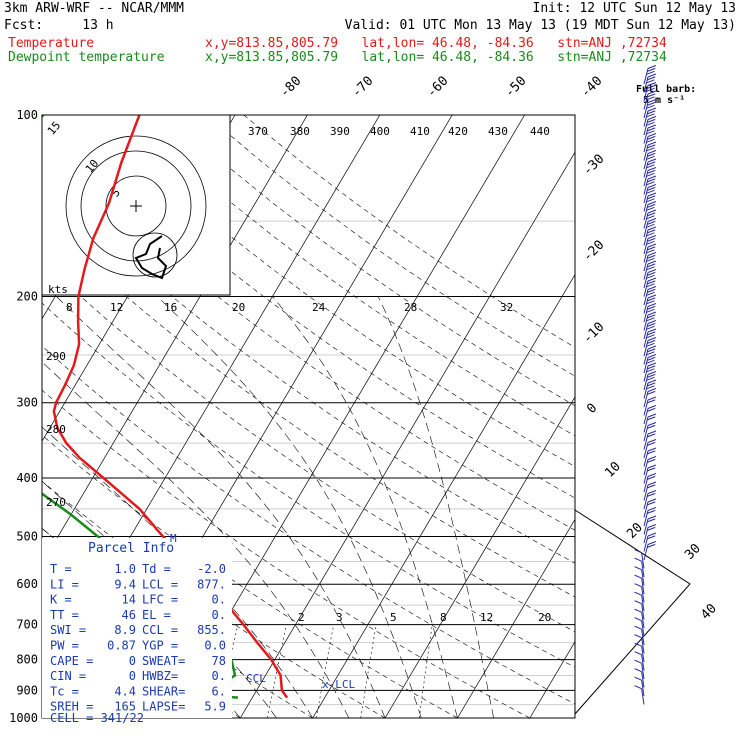 Image resolution: width=740 pixels, height=740 pixels. What do you see at coordinates (64, 646) in the screenshot?
I see `parcel-param-name: PW =` at bounding box center [64, 646].